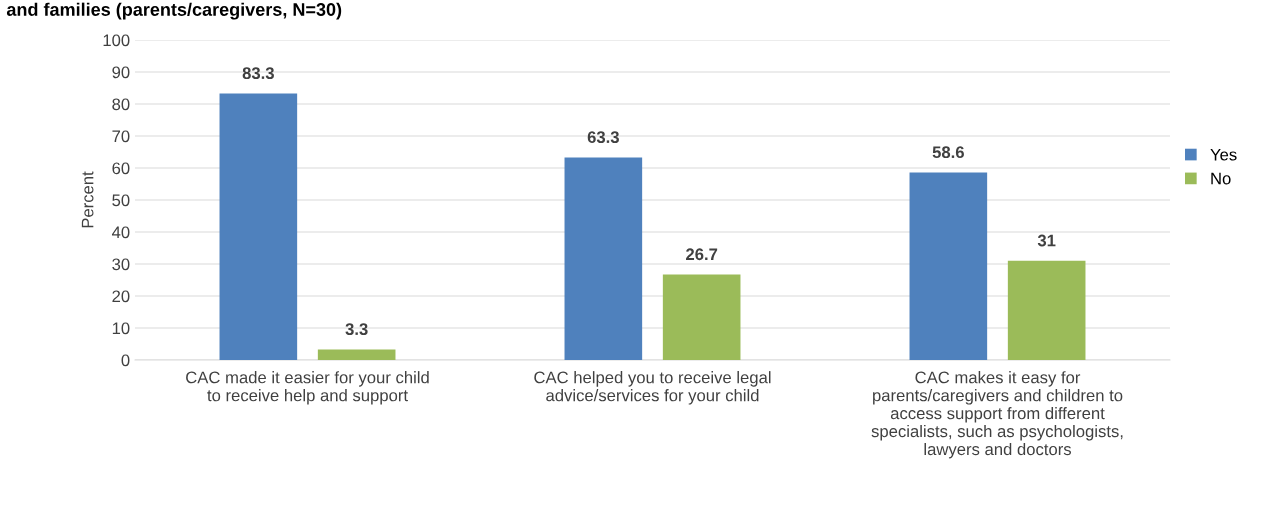  What do you see at coordinates (174, 11) in the screenshot?
I see `chart-title: and families (parents/caregivers, N=30)` at bounding box center [174, 11].